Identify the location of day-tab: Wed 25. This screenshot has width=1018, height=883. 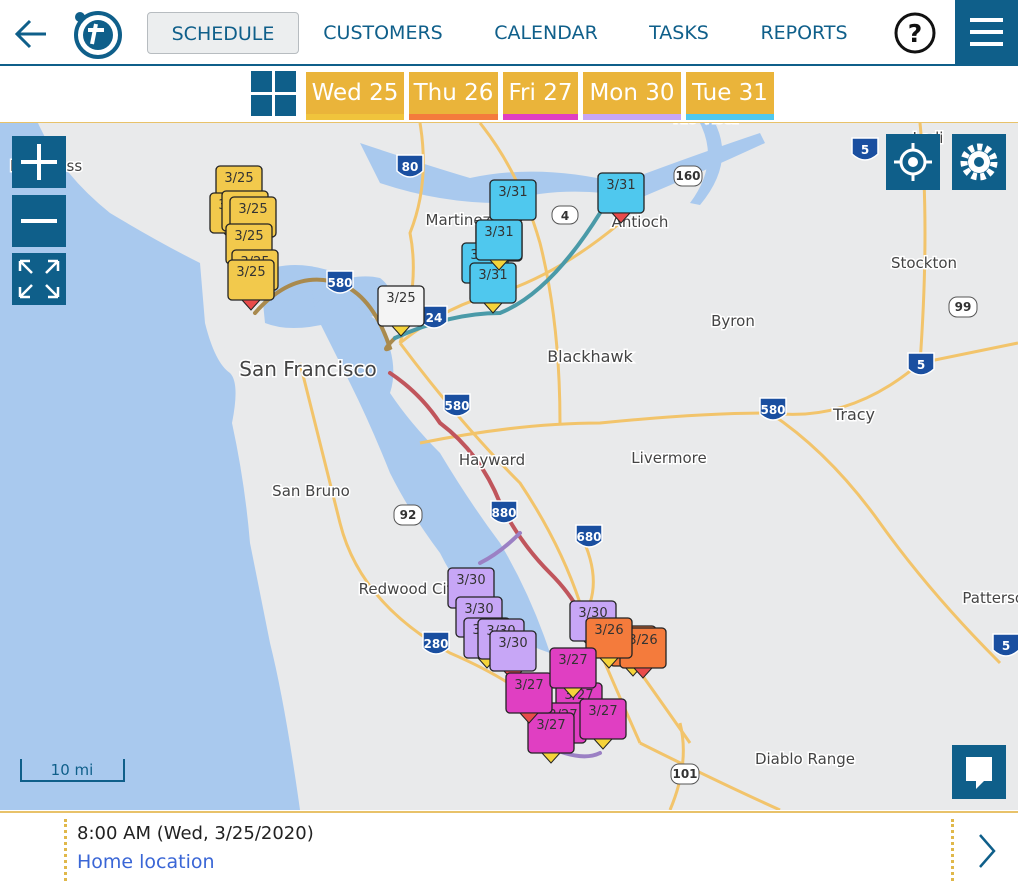
(355, 96).